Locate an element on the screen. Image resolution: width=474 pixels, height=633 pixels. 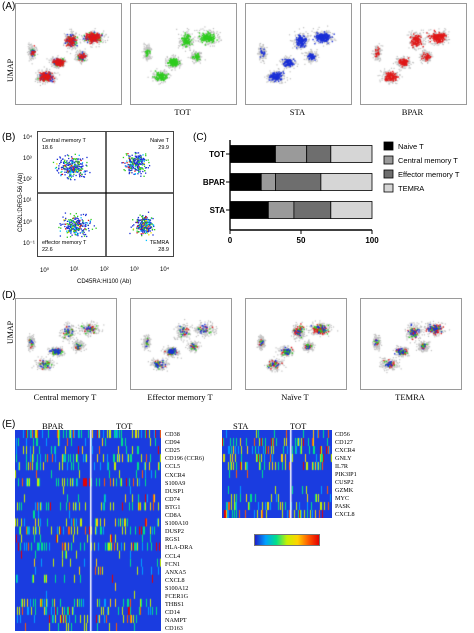
gene-label: FCN1 is located at coordinates (173, 564).